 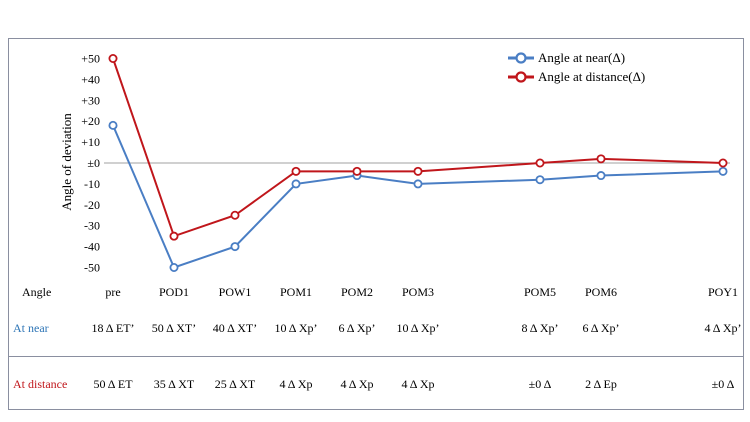 What do you see at coordinates (723, 328) in the screenshot?
I see `near-value-cell: 4 Δ Xp’` at bounding box center [723, 328].